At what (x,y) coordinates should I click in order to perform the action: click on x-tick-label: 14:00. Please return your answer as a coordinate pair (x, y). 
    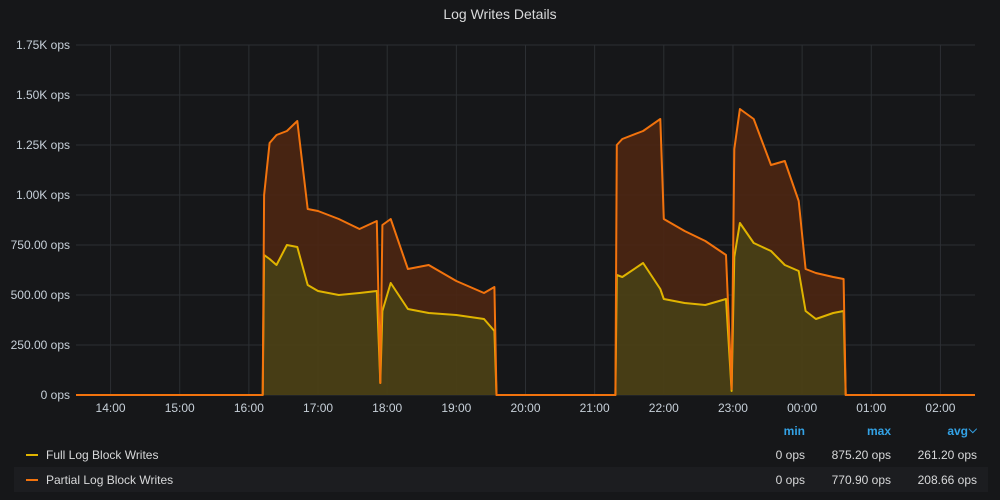
    Looking at the image, I should click on (111, 408).